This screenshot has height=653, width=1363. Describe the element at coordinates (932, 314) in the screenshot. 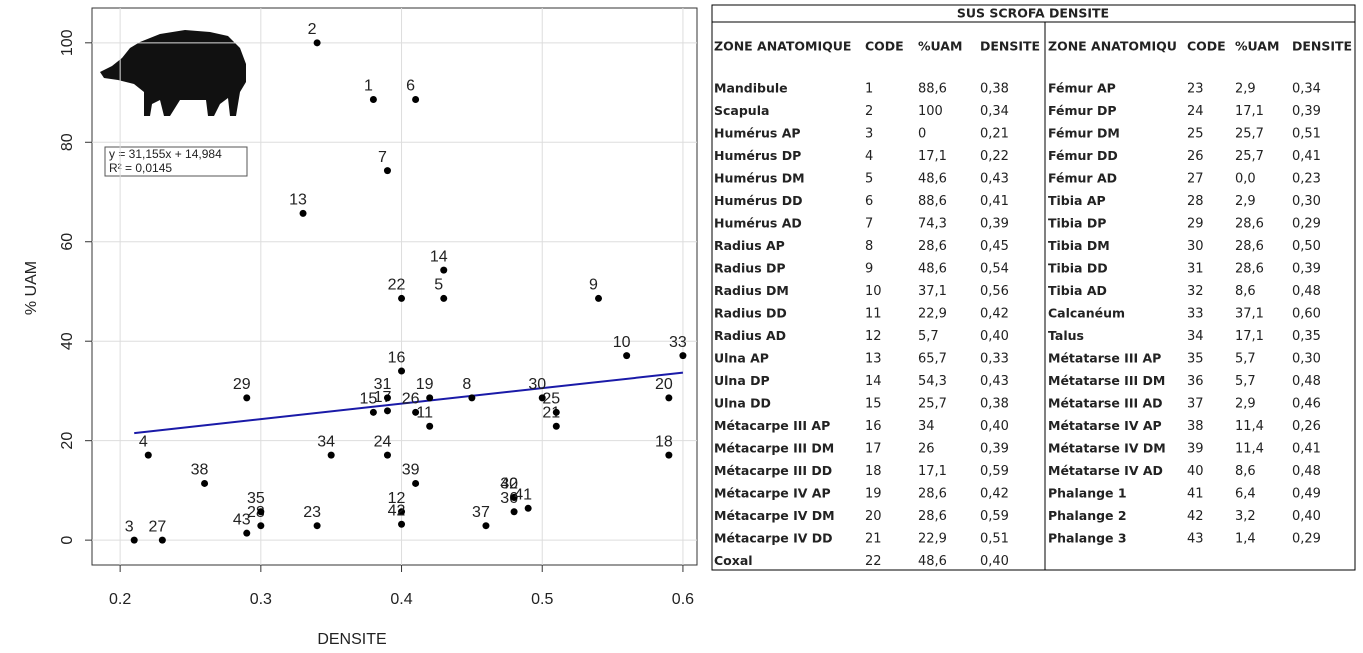

I see `cell: 22,9` at that location.